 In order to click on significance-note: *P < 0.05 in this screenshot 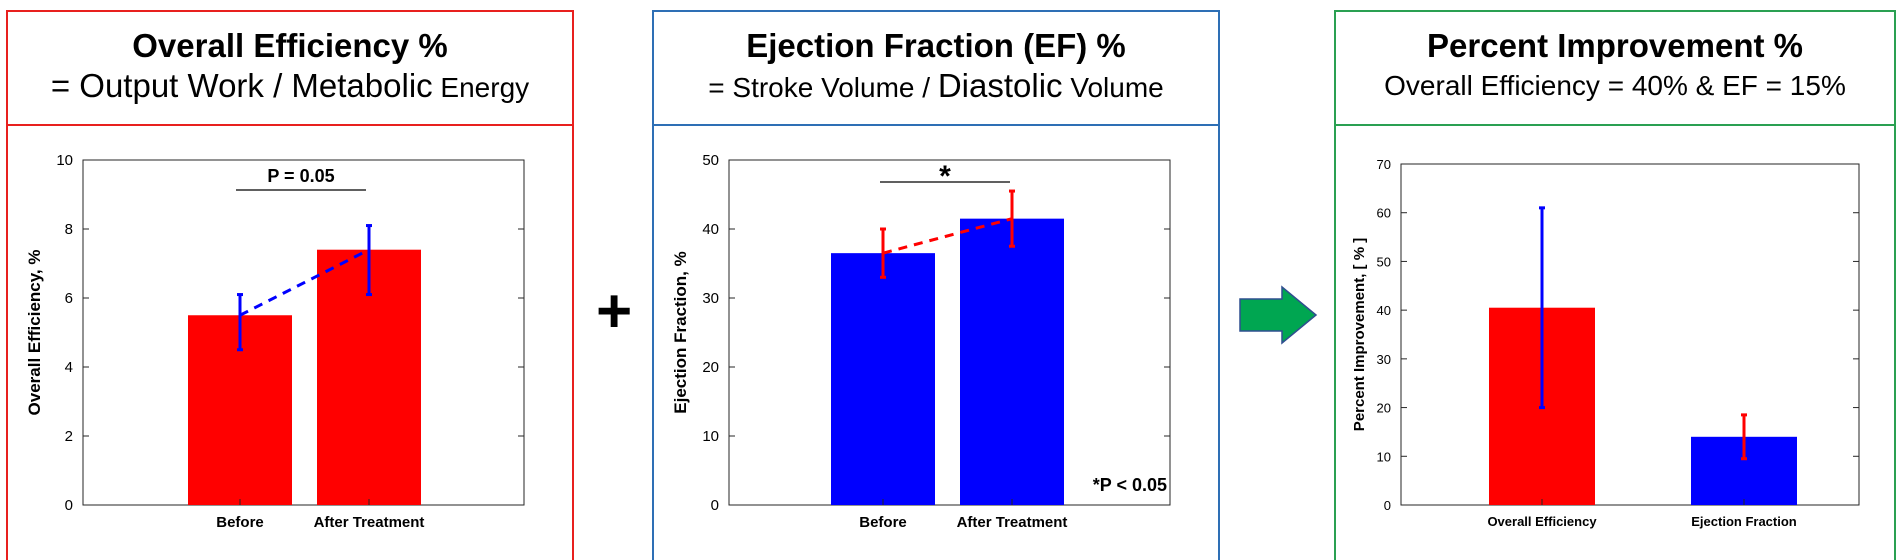, I will do `click(1130, 485)`.